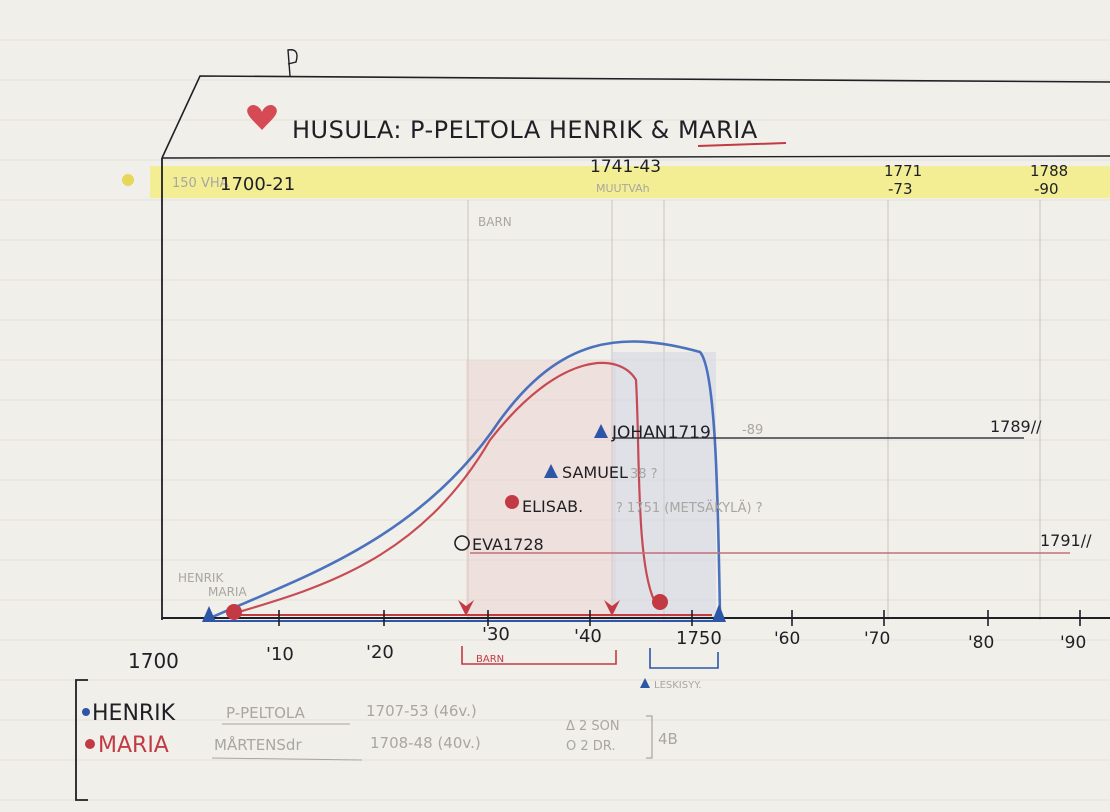  I want to click on house-top, so click(635, 157).